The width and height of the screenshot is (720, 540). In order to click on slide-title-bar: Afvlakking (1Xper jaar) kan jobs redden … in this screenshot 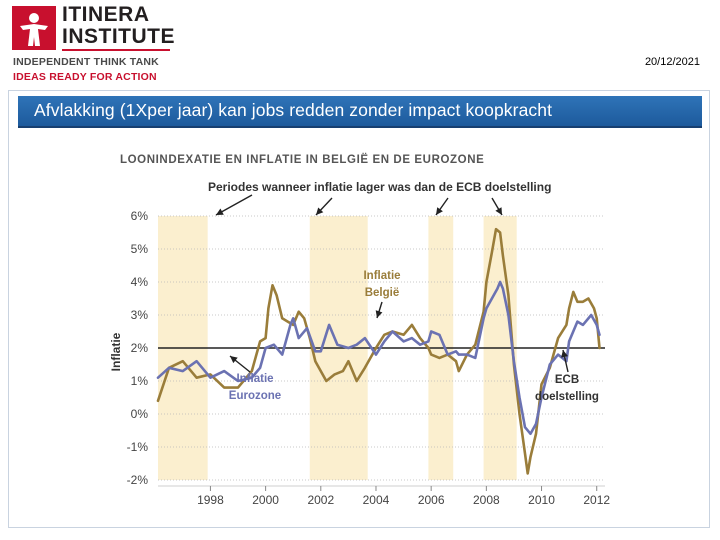, I will do `click(360, 112)`.